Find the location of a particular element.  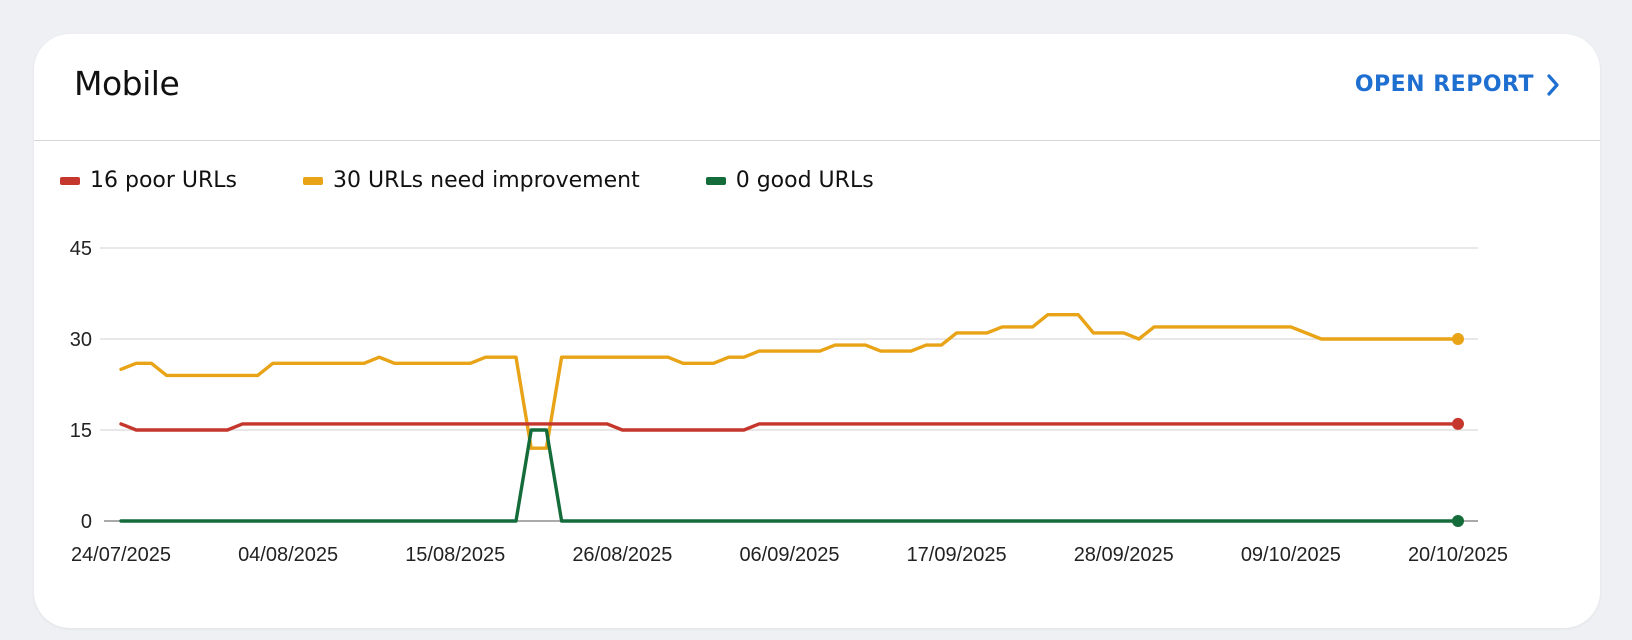

x-tick-label: 06/09/2025 is located at coordinates (789, 555).